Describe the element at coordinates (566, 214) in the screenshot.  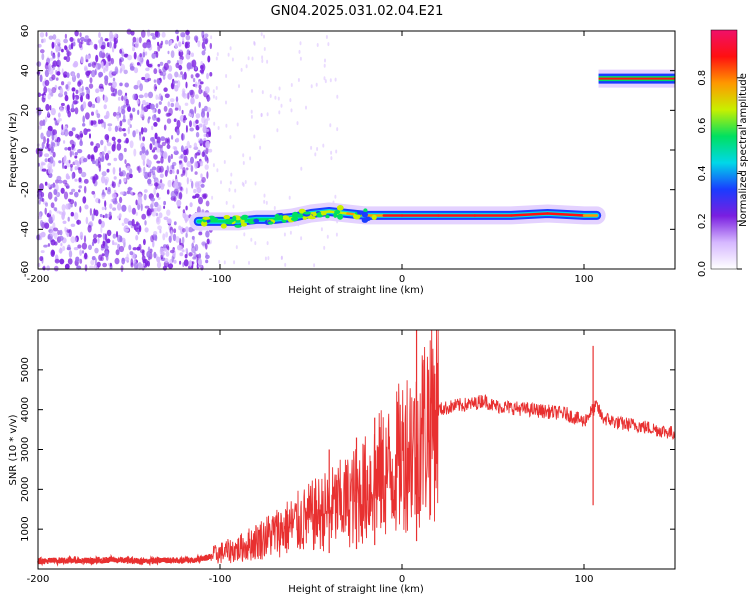
I see `ridge-segment` at that location.